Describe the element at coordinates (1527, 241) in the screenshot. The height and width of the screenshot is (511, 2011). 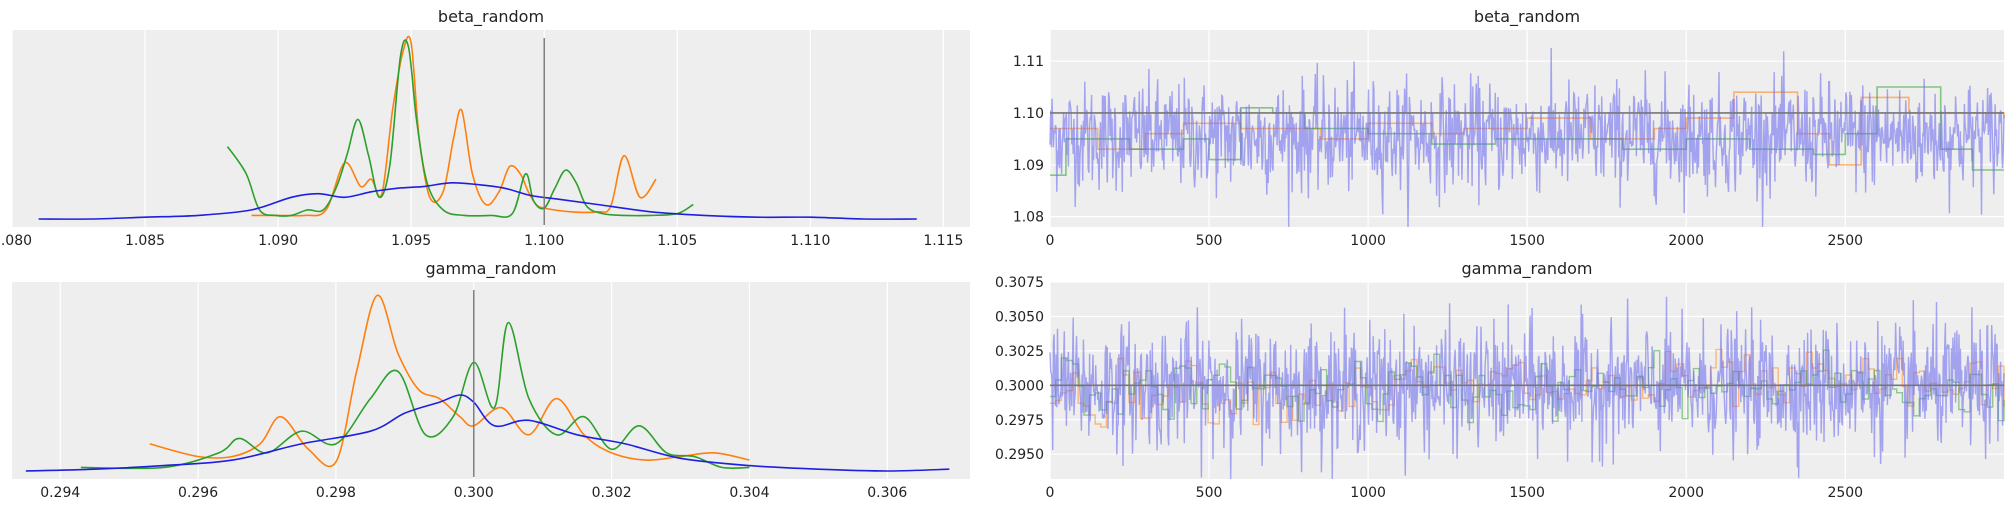
I see `trace-beta-x-tick-label: 1500` at that location.